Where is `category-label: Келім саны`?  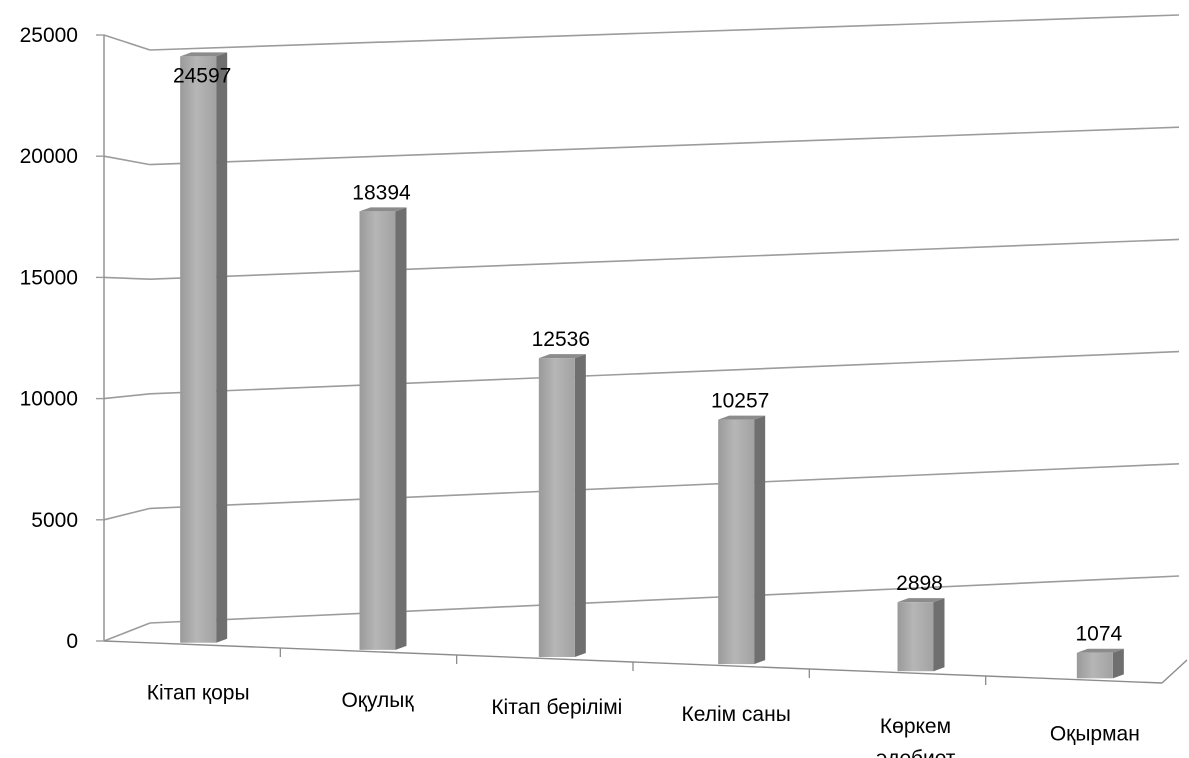
category-label: Келім саны is located at coordinates (736, 714).